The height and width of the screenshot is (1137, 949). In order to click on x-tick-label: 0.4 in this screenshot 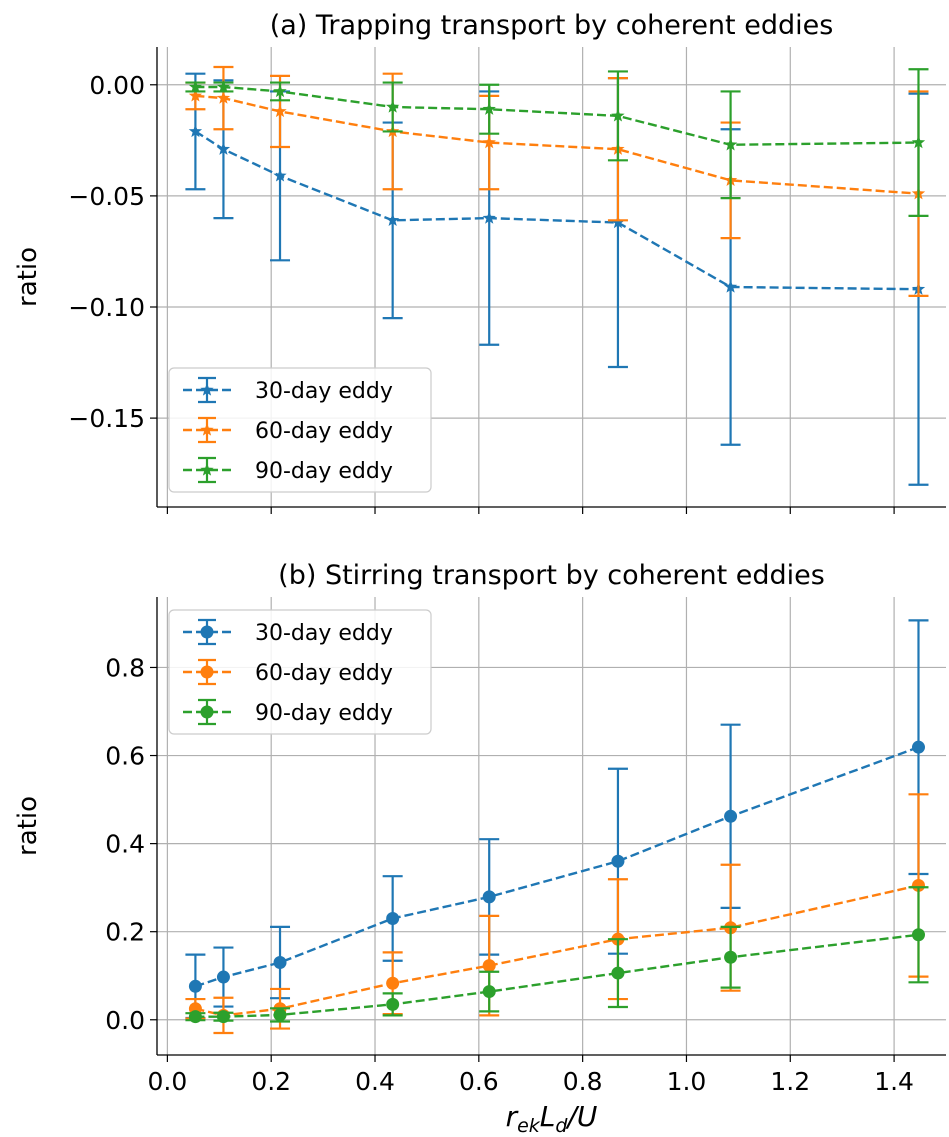, I will do `click(375, 1081)`.